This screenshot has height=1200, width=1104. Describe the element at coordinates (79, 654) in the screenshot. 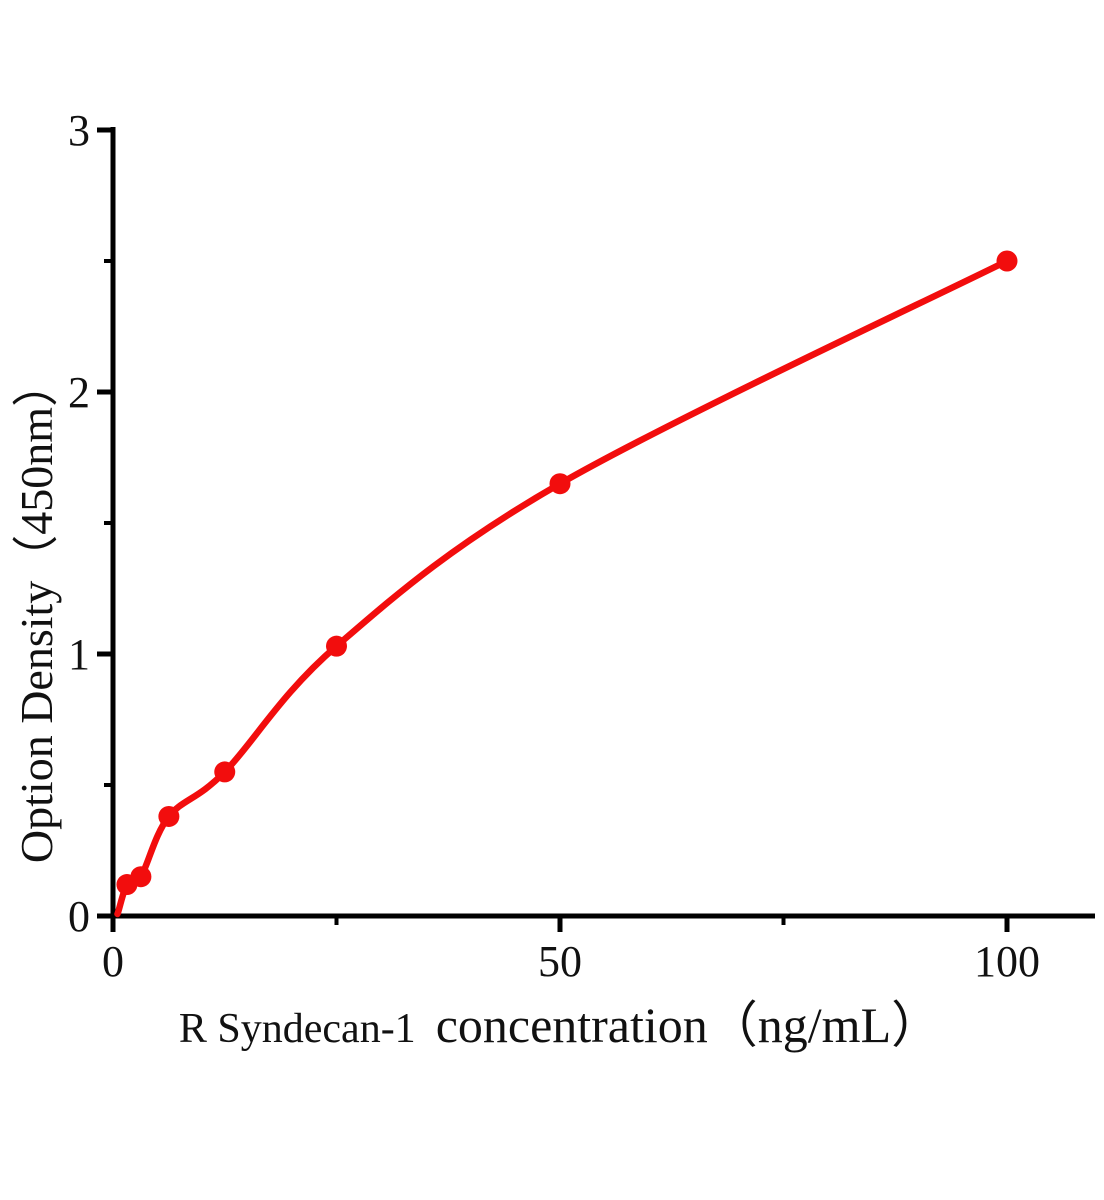

I see `y-tick-label: 1` at that location.